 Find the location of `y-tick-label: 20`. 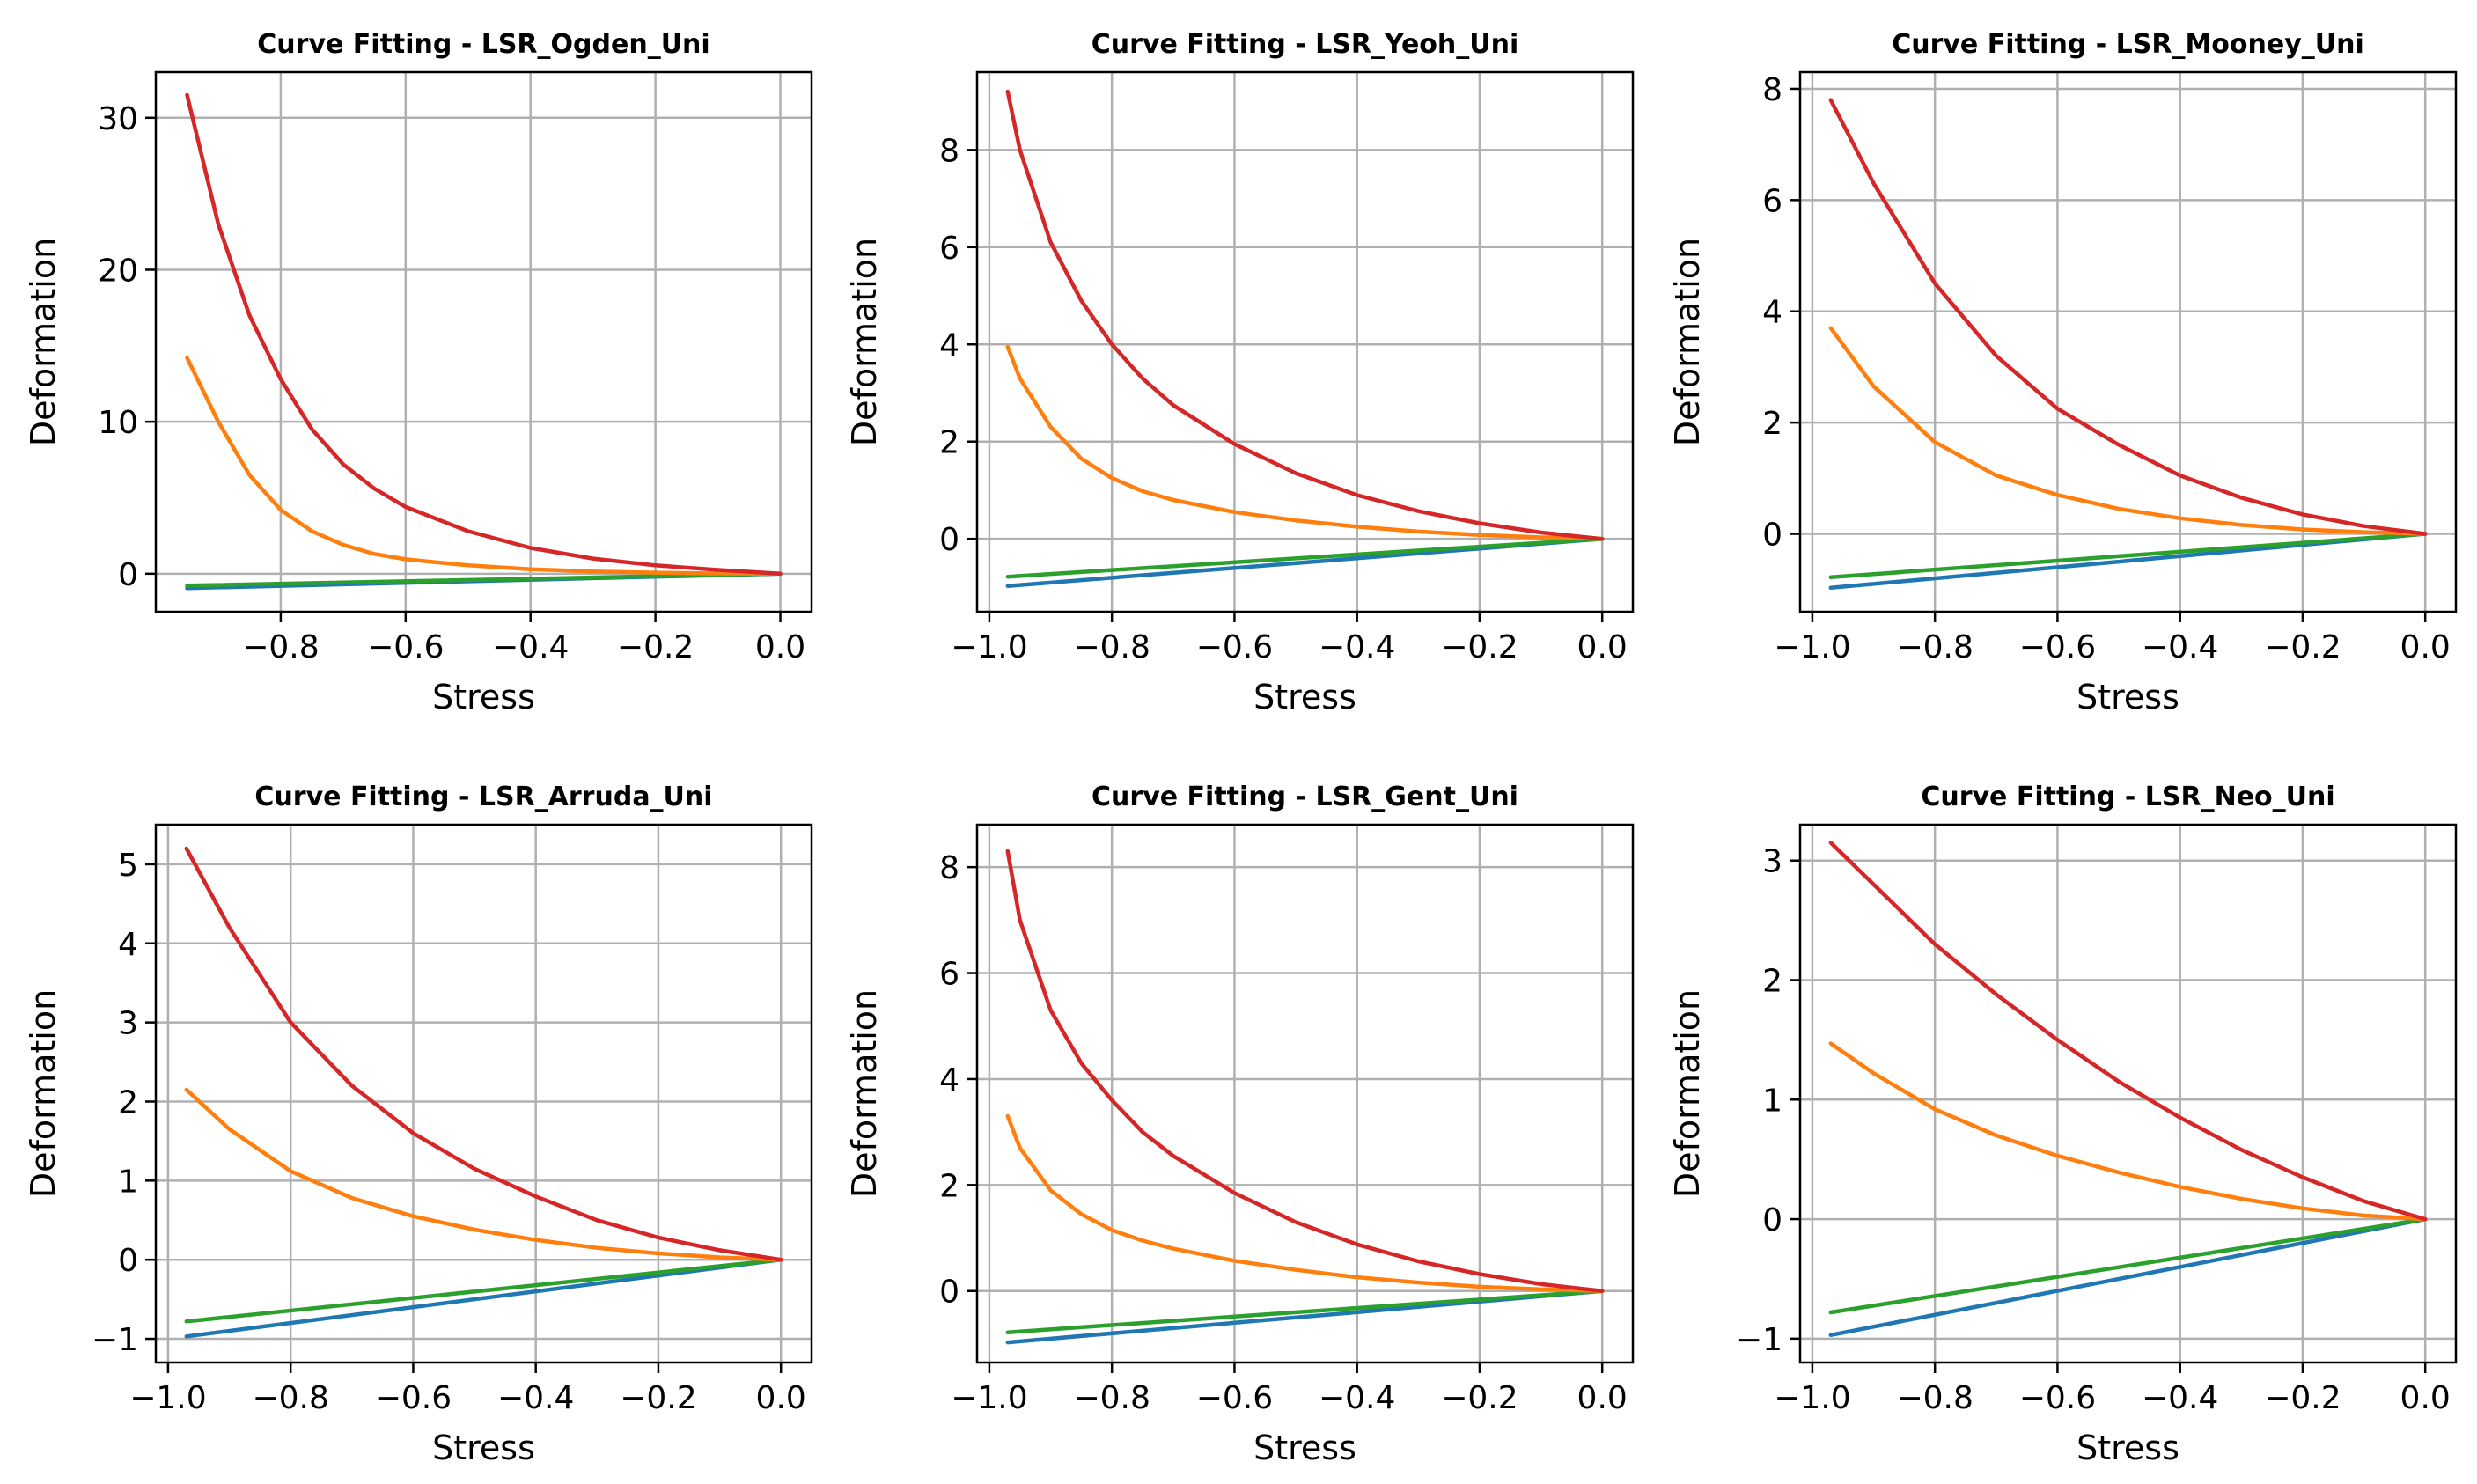

y-tick-label: 20 is located at coordinates (118, 271).